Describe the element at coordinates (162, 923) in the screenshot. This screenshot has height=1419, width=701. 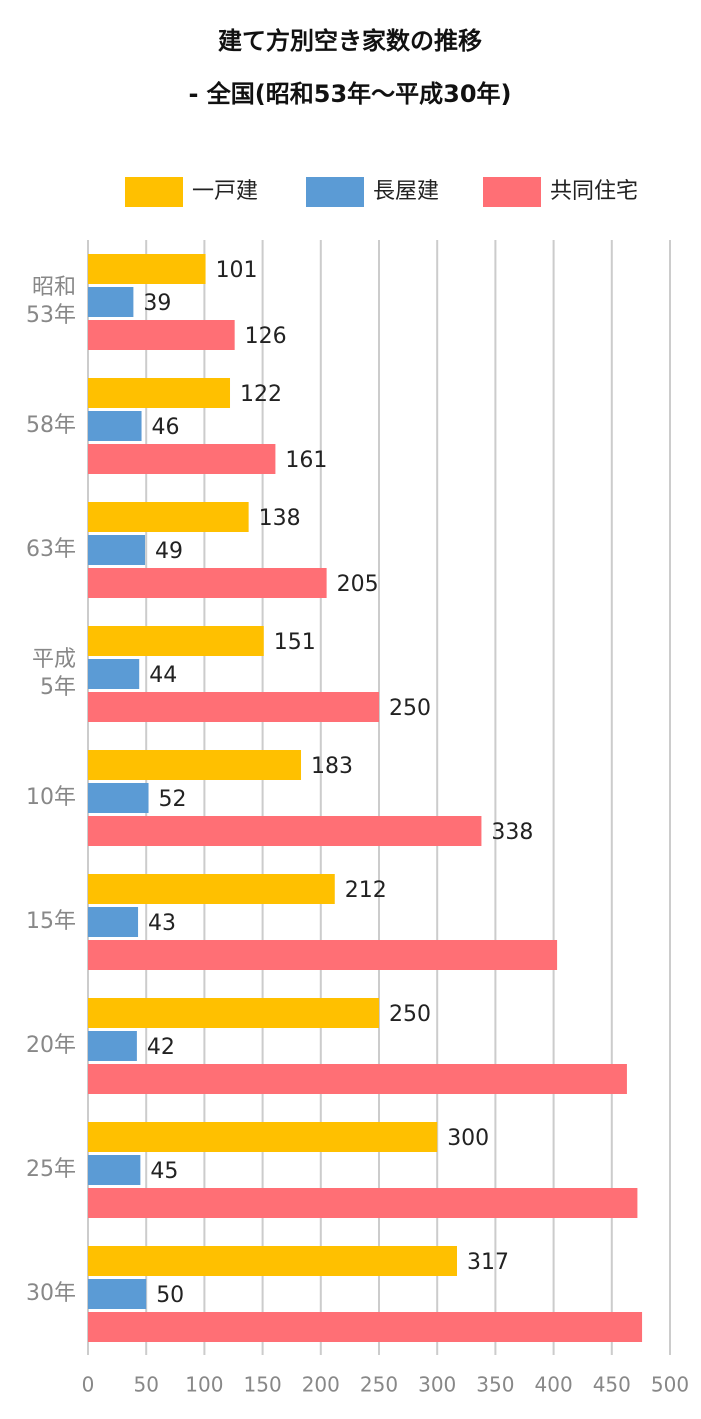
I see `data-label: 43` at that location.